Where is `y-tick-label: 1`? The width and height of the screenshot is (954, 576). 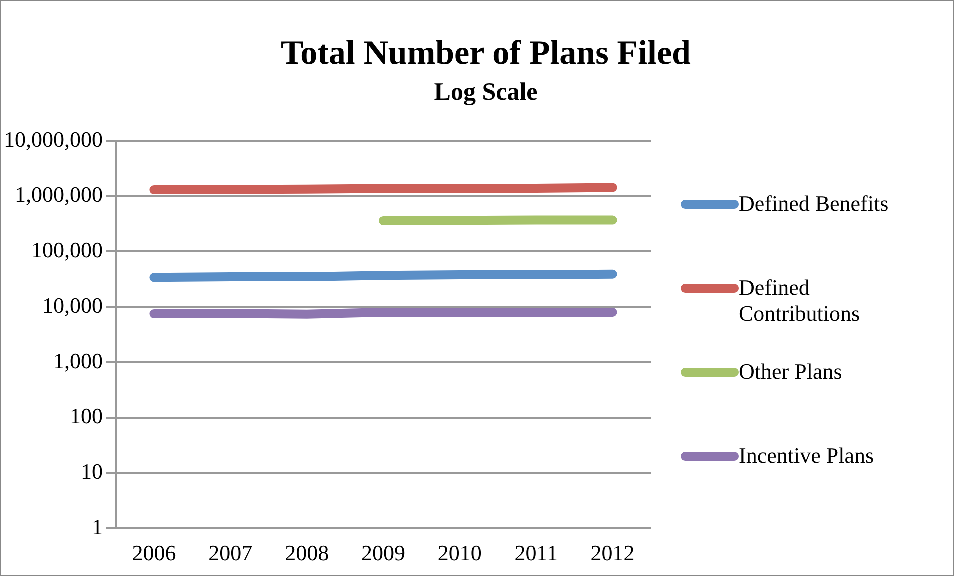 y-tick-label: 1 is located at coordinates (97, 527).